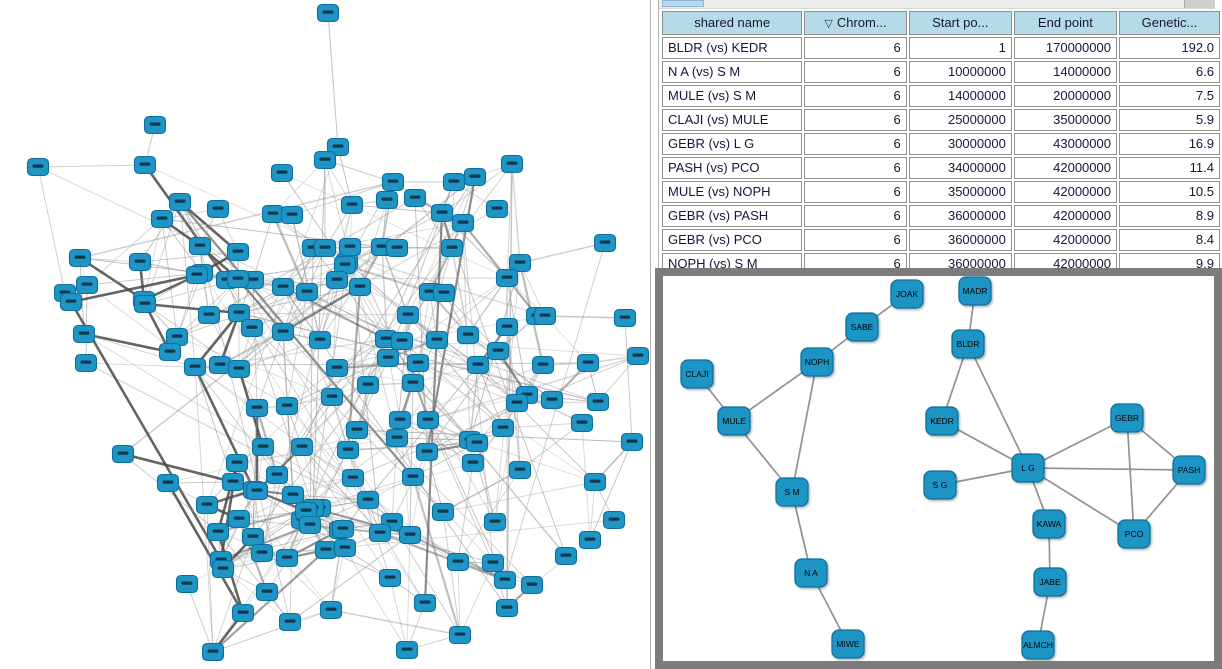 This screenshot has width=1222, height=669. What do you see at coordinates (697, 374) in the screenshot?
I see `network-node-CLAJI: CLAJI` at bounding box center [697, 374].